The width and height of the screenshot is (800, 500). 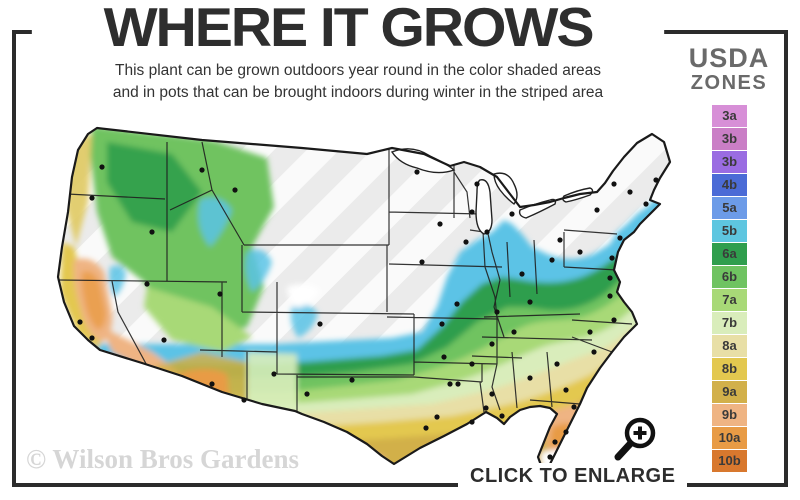 What do you see at coordinates (729, 461) in the screenshot?
I see `zone-swatch-10b: 10b` at bounding box center [729, 461].